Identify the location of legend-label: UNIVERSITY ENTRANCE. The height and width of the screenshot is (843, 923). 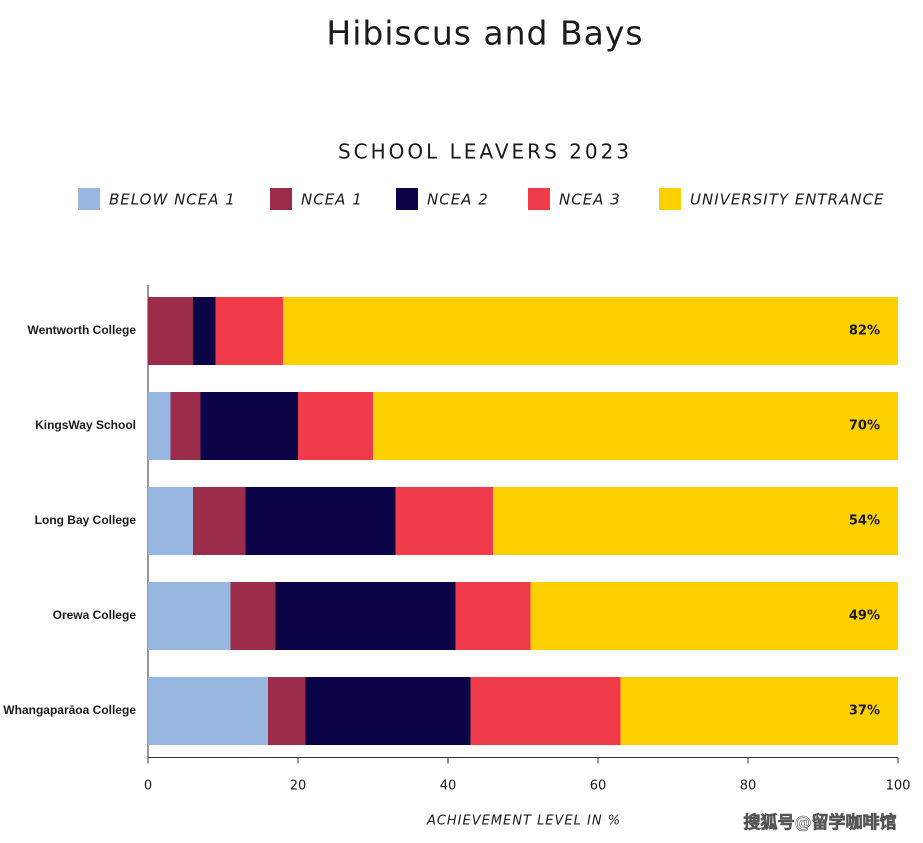
(787, 200).